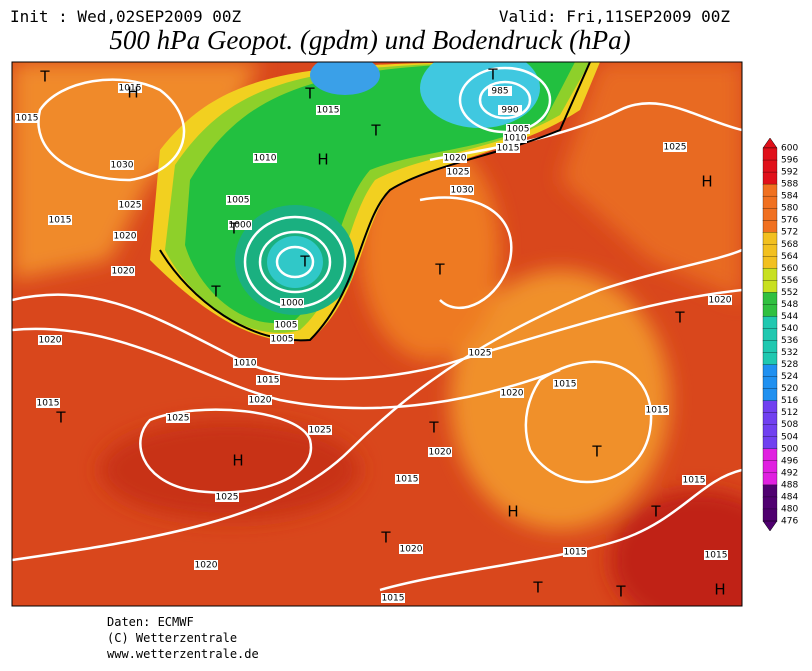  What do you see at coordinates (789, 377) in the screenshot?
I see `colorbar-label: 524` at bounding box center [789, 377].